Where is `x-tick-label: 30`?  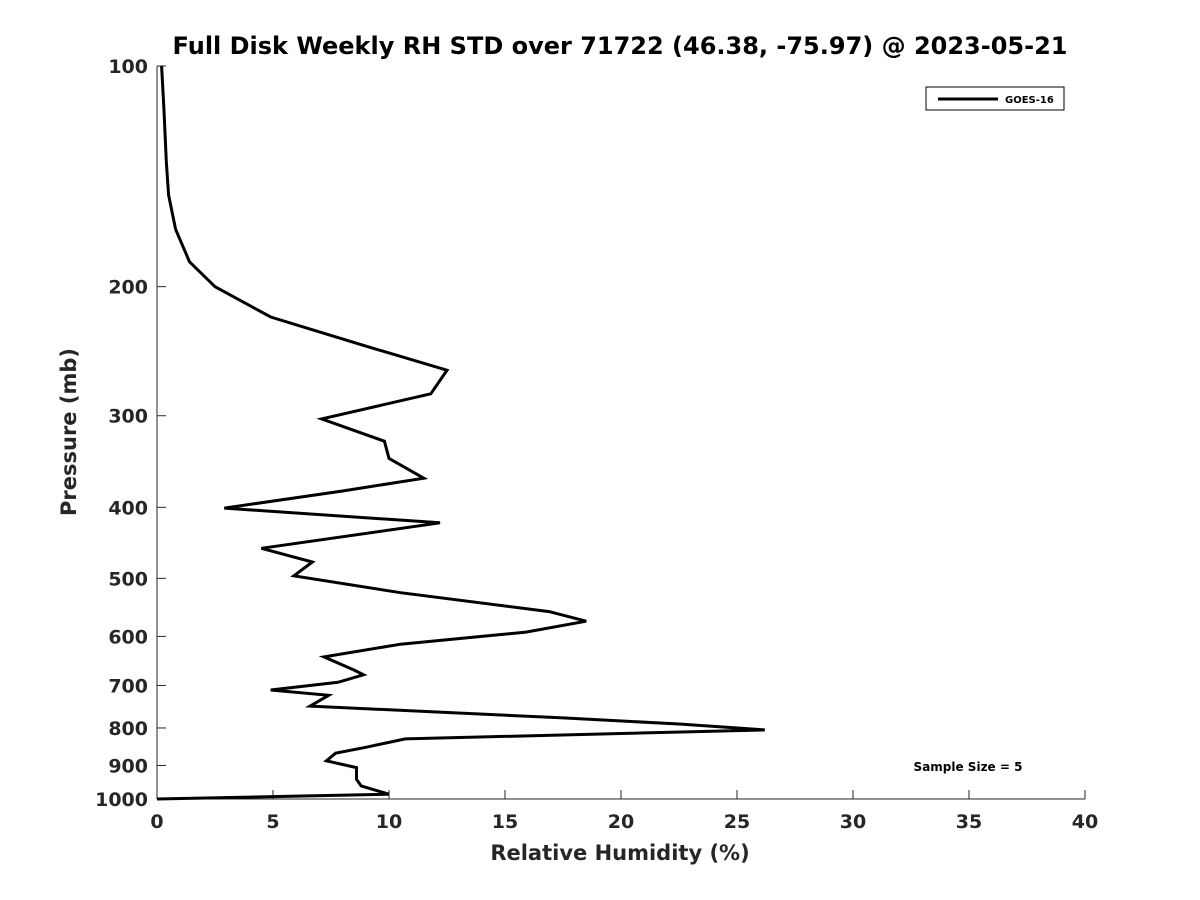 x-tick-label: 30 is located at coordinates (853, 822).